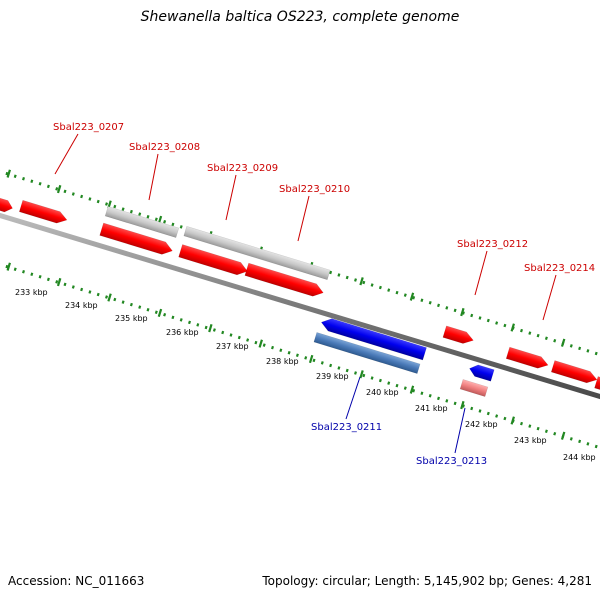  What do you see at coordinates (314, 189) in the screenshot?
I see `label-sbal223-0210: Sbal223_0210` at bounding box center [314, 189].